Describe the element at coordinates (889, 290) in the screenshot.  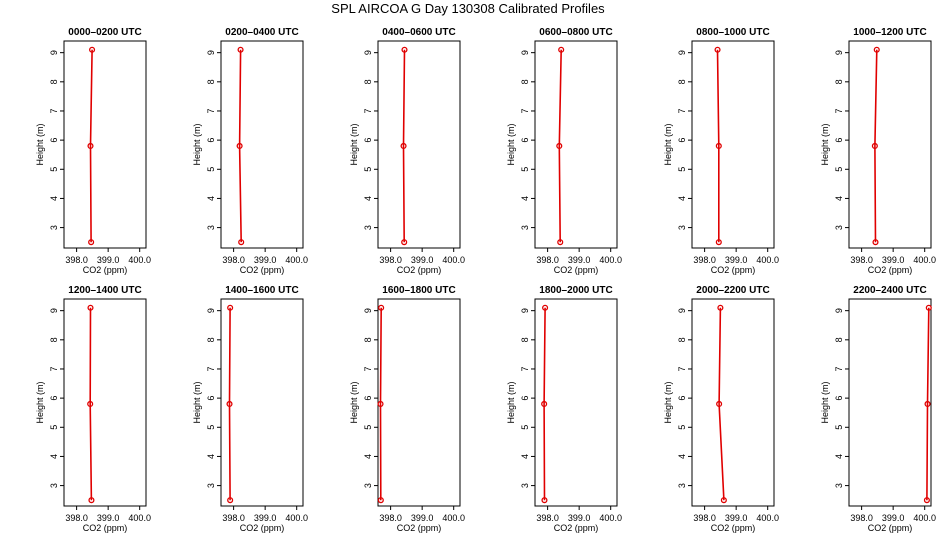
I see `panel-title: 2200–2400 UTC` at that location.